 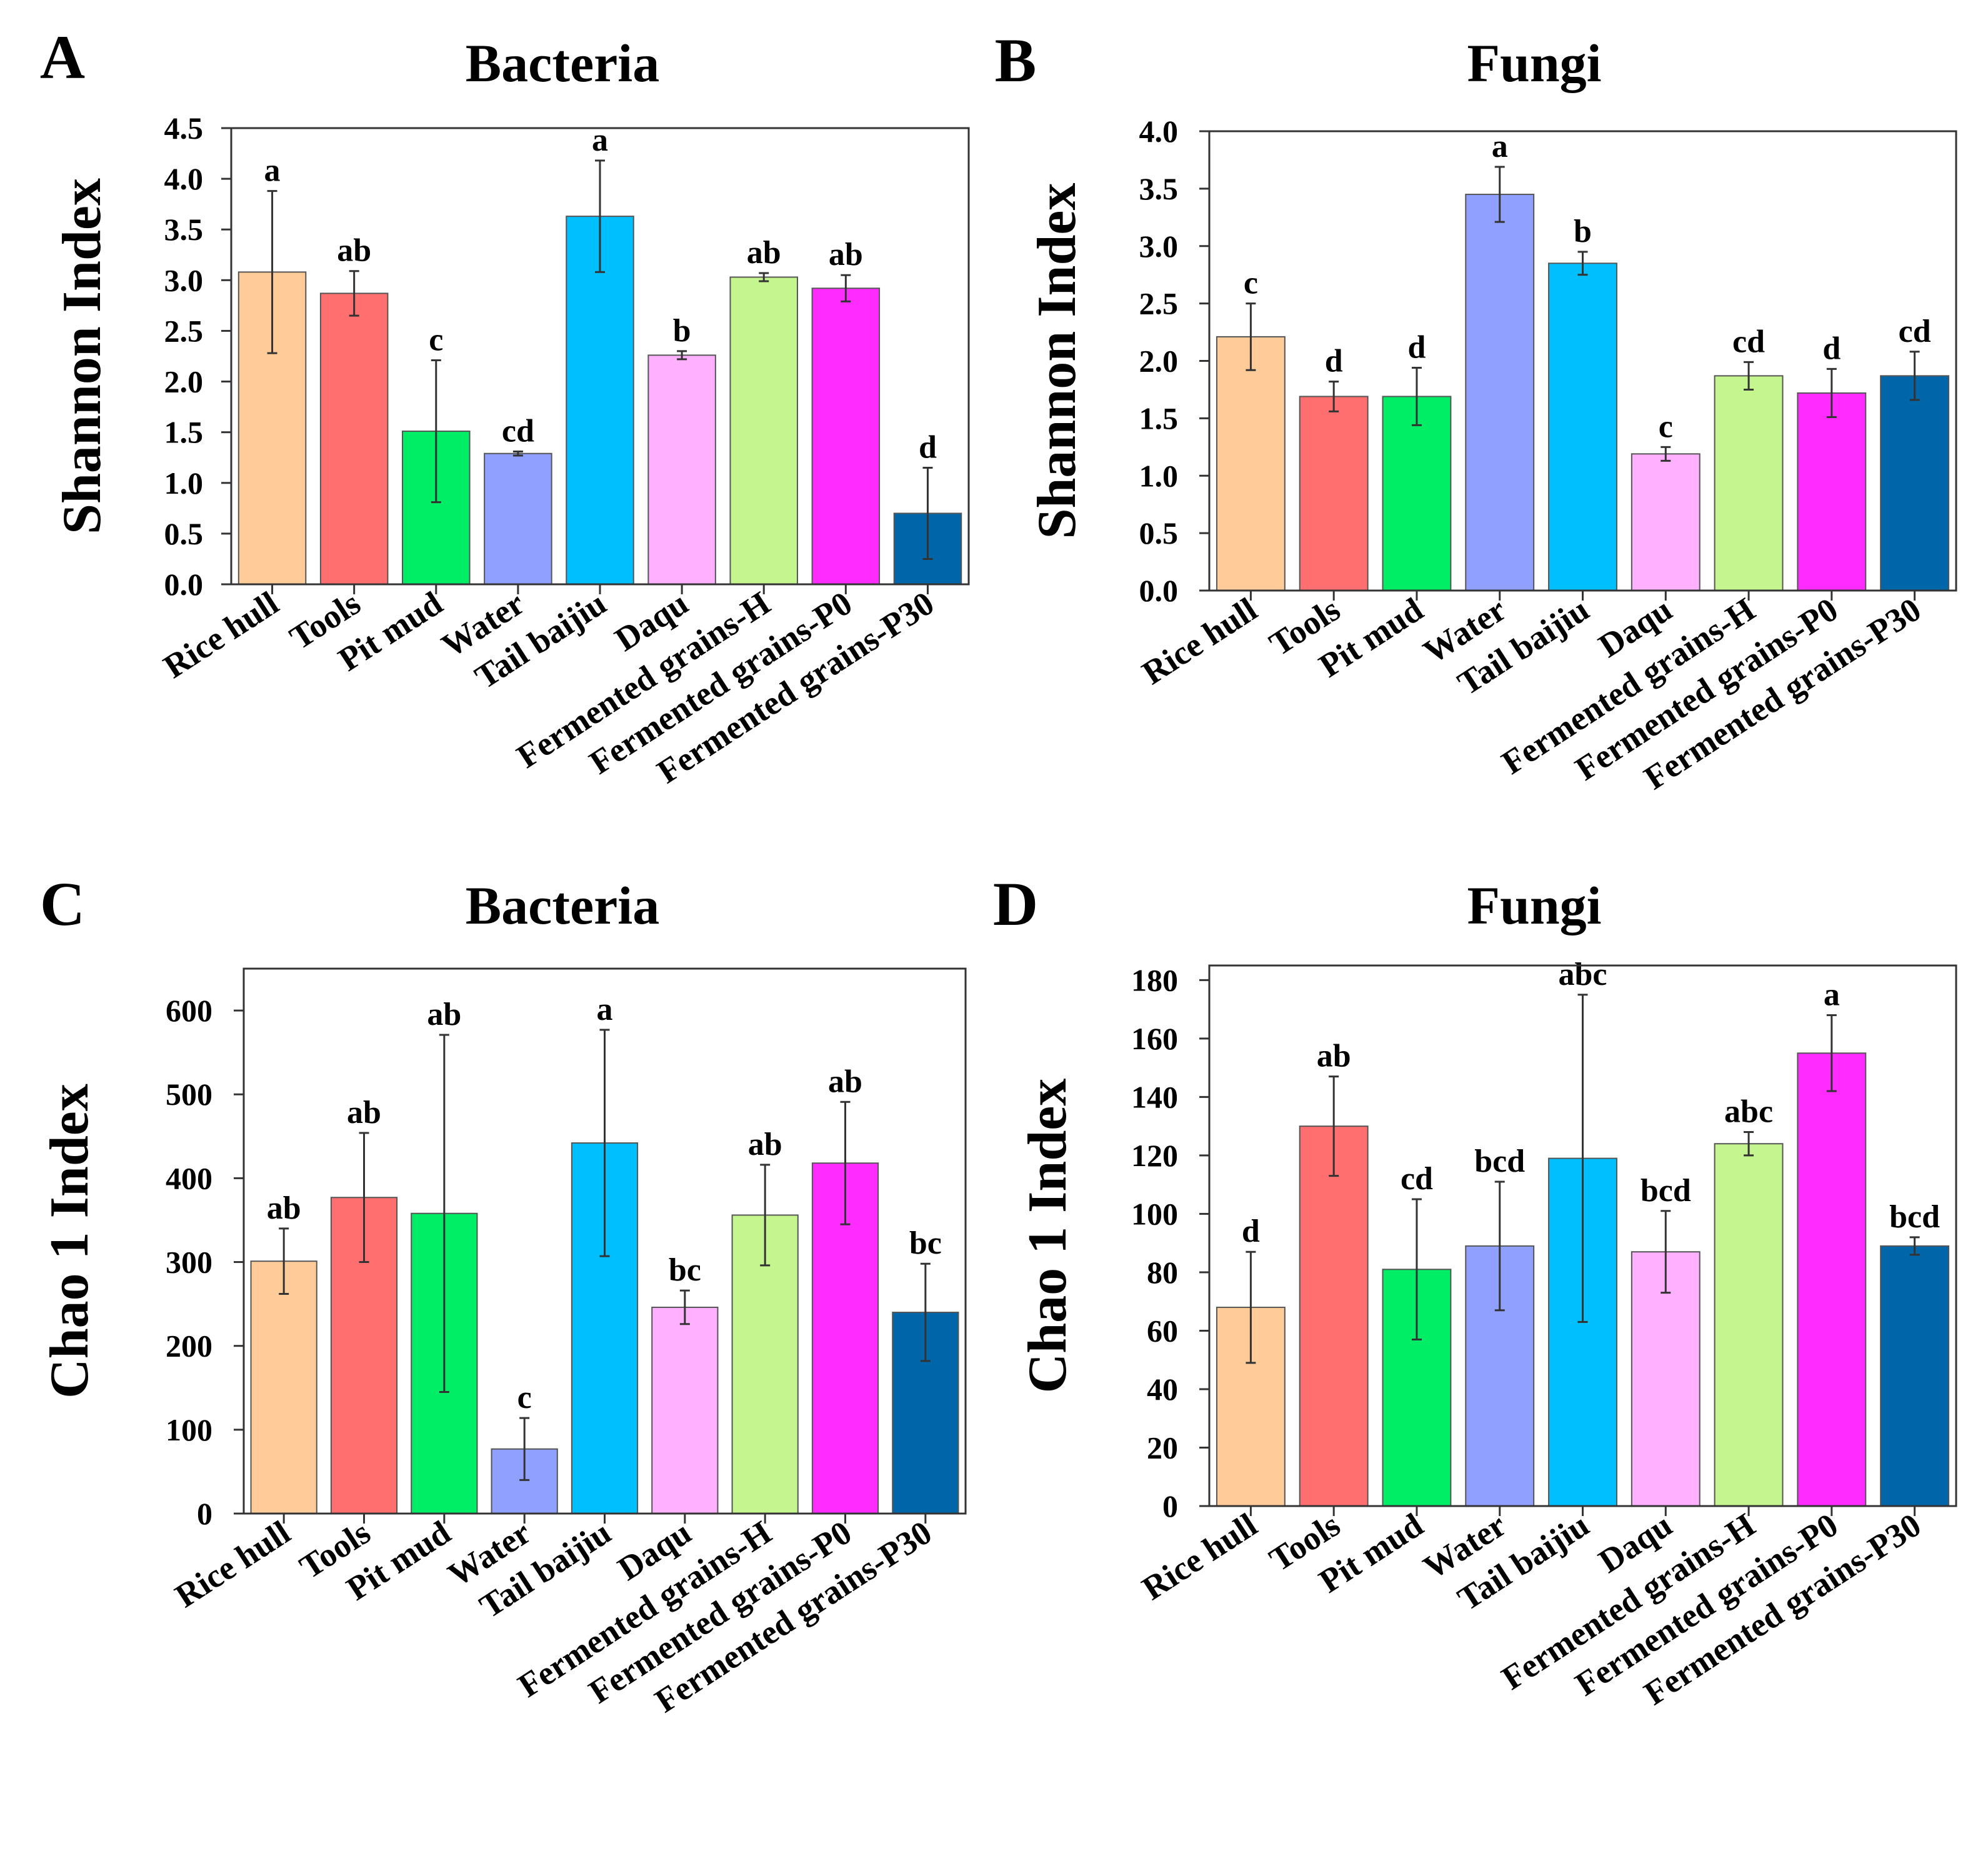 What do you see at coordinates (1583, 426) in the screenshot?
I see `bar-tail-baijiu` at bounding box center [1583, 426].